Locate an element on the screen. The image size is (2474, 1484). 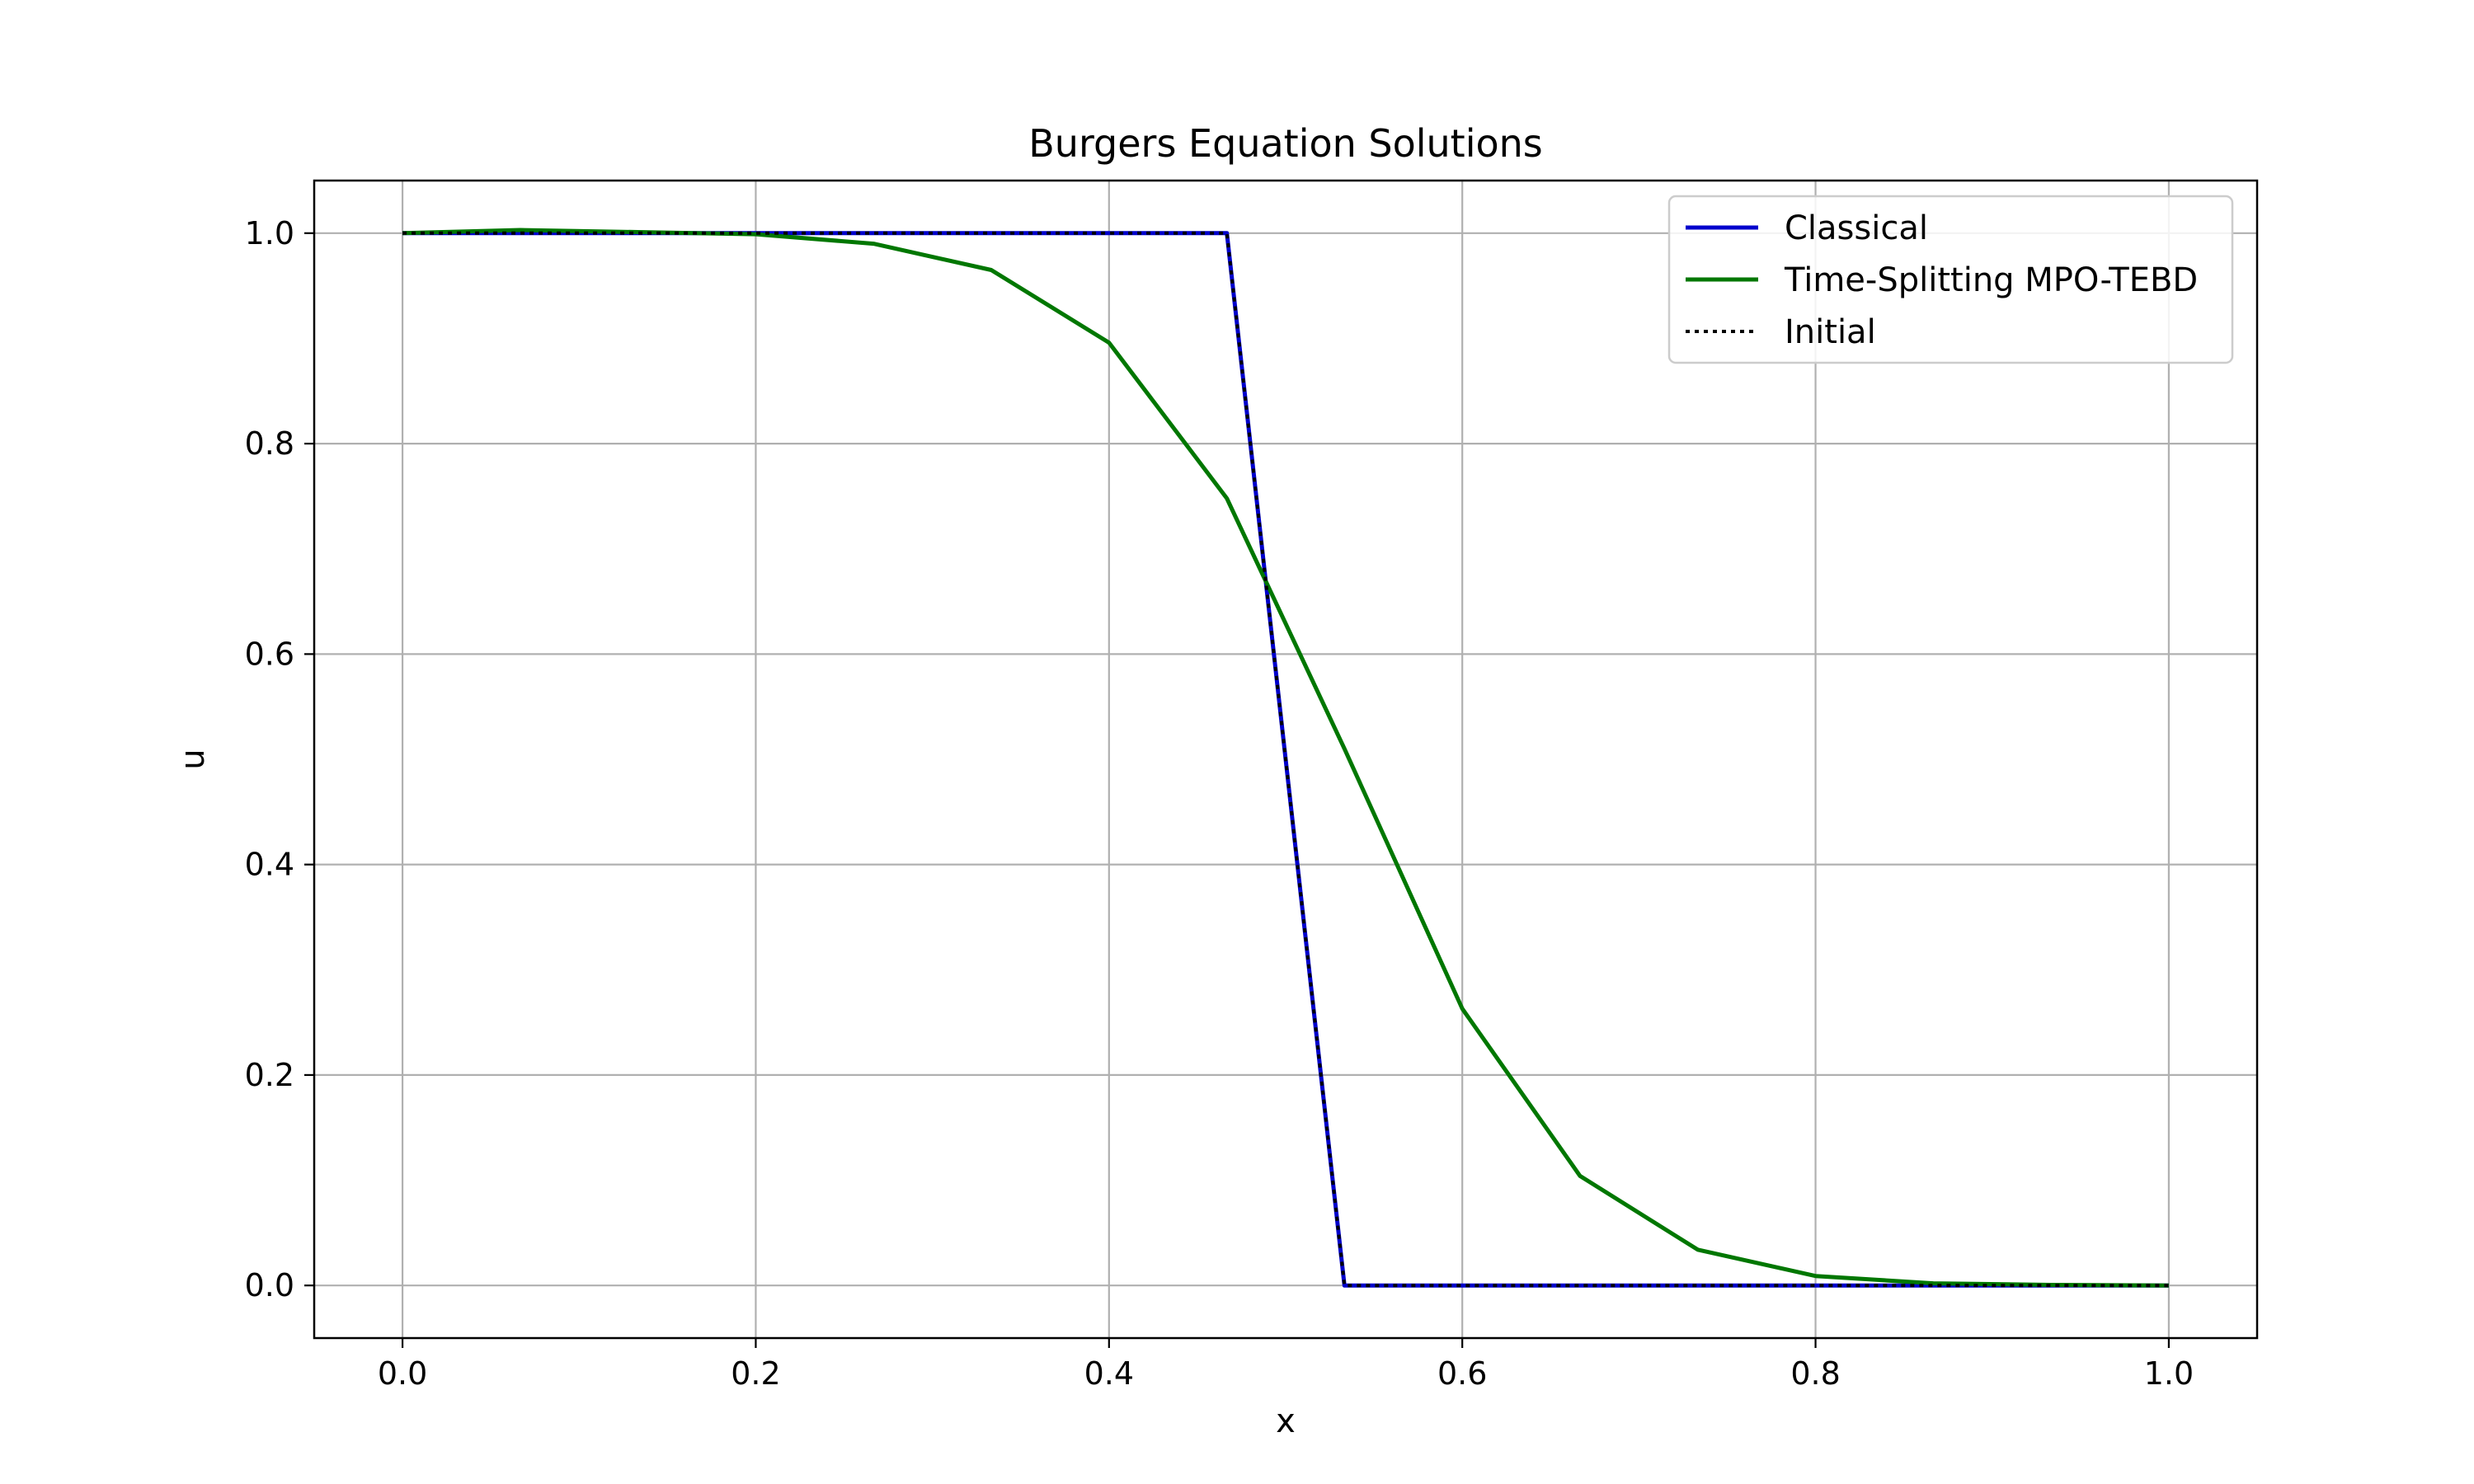
y-tick-label: 0.2 is located at coordinates (269, 1075).